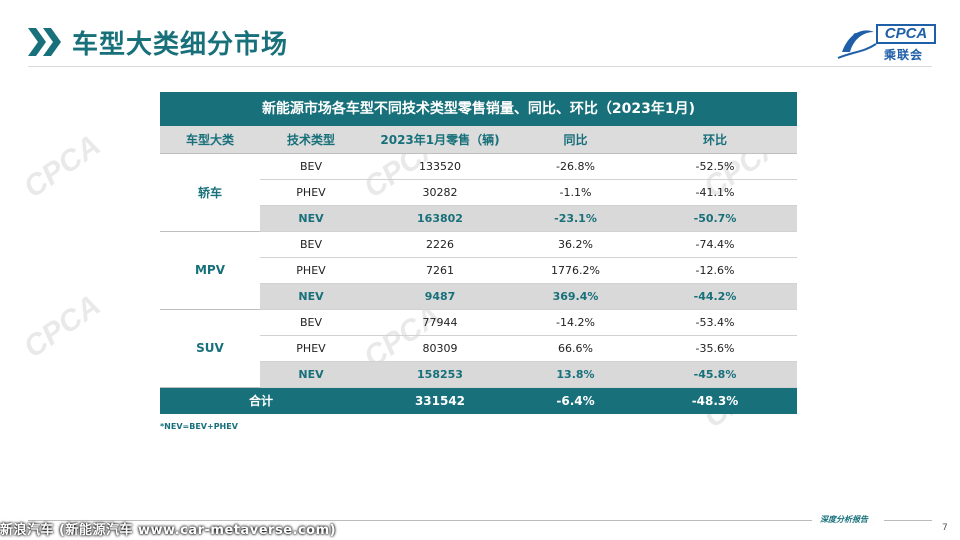  What do you see at coordinates (715, 192) in the screenshot?
I see `mom-cell: -41.1%` at bounding box center [715, 192].